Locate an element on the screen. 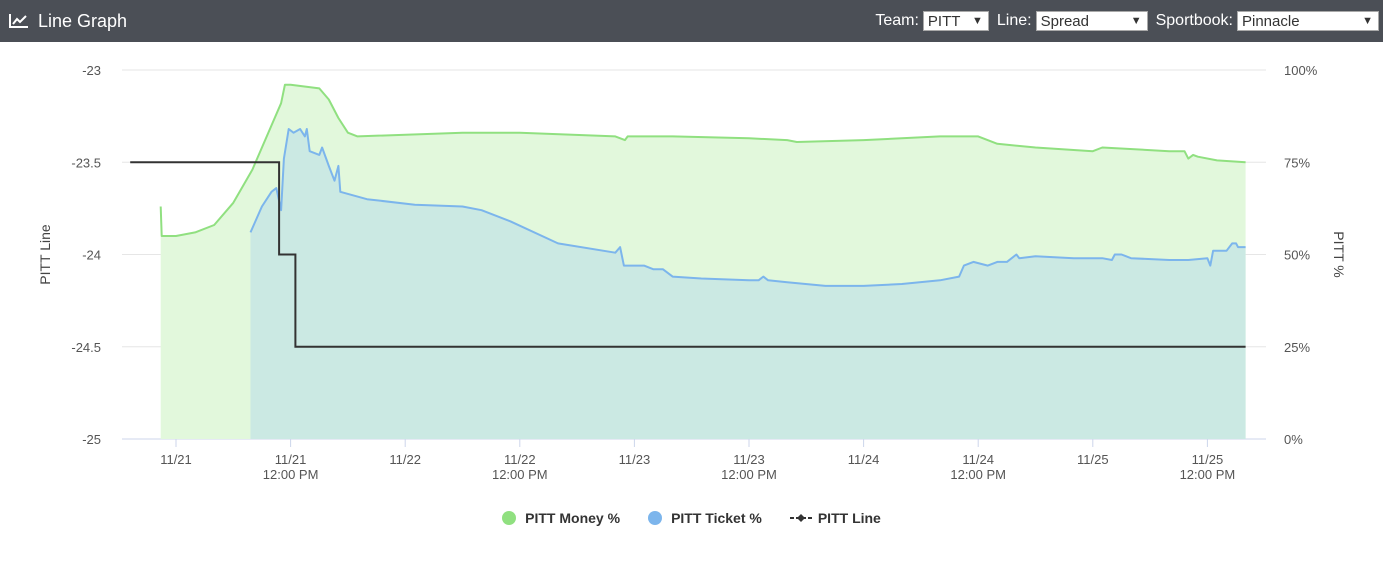 This screenshot has height=570, width=1383. right-tick-label: 25% is located at coordinates (1297, 347).